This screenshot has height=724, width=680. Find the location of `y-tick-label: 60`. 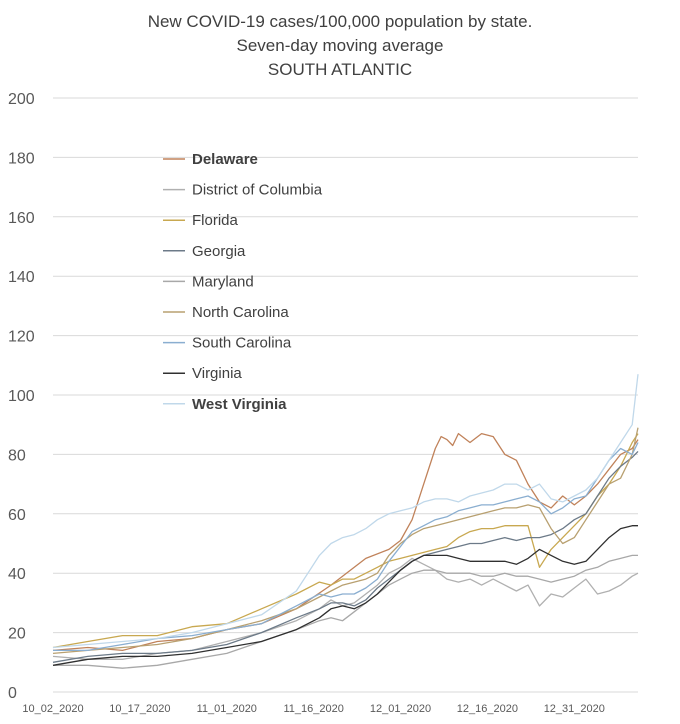

y-tick-label: 60 is located at coordinates (17, 515).